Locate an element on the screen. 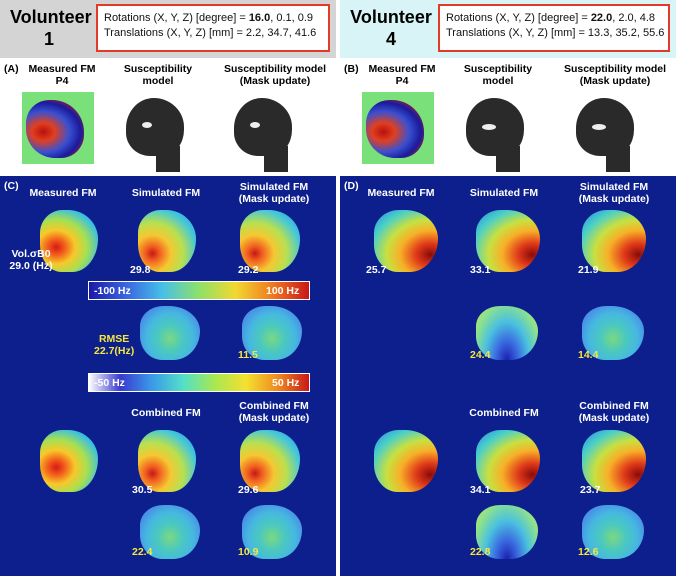  measured-fm-p4-image is located at coordinates (58, 128).